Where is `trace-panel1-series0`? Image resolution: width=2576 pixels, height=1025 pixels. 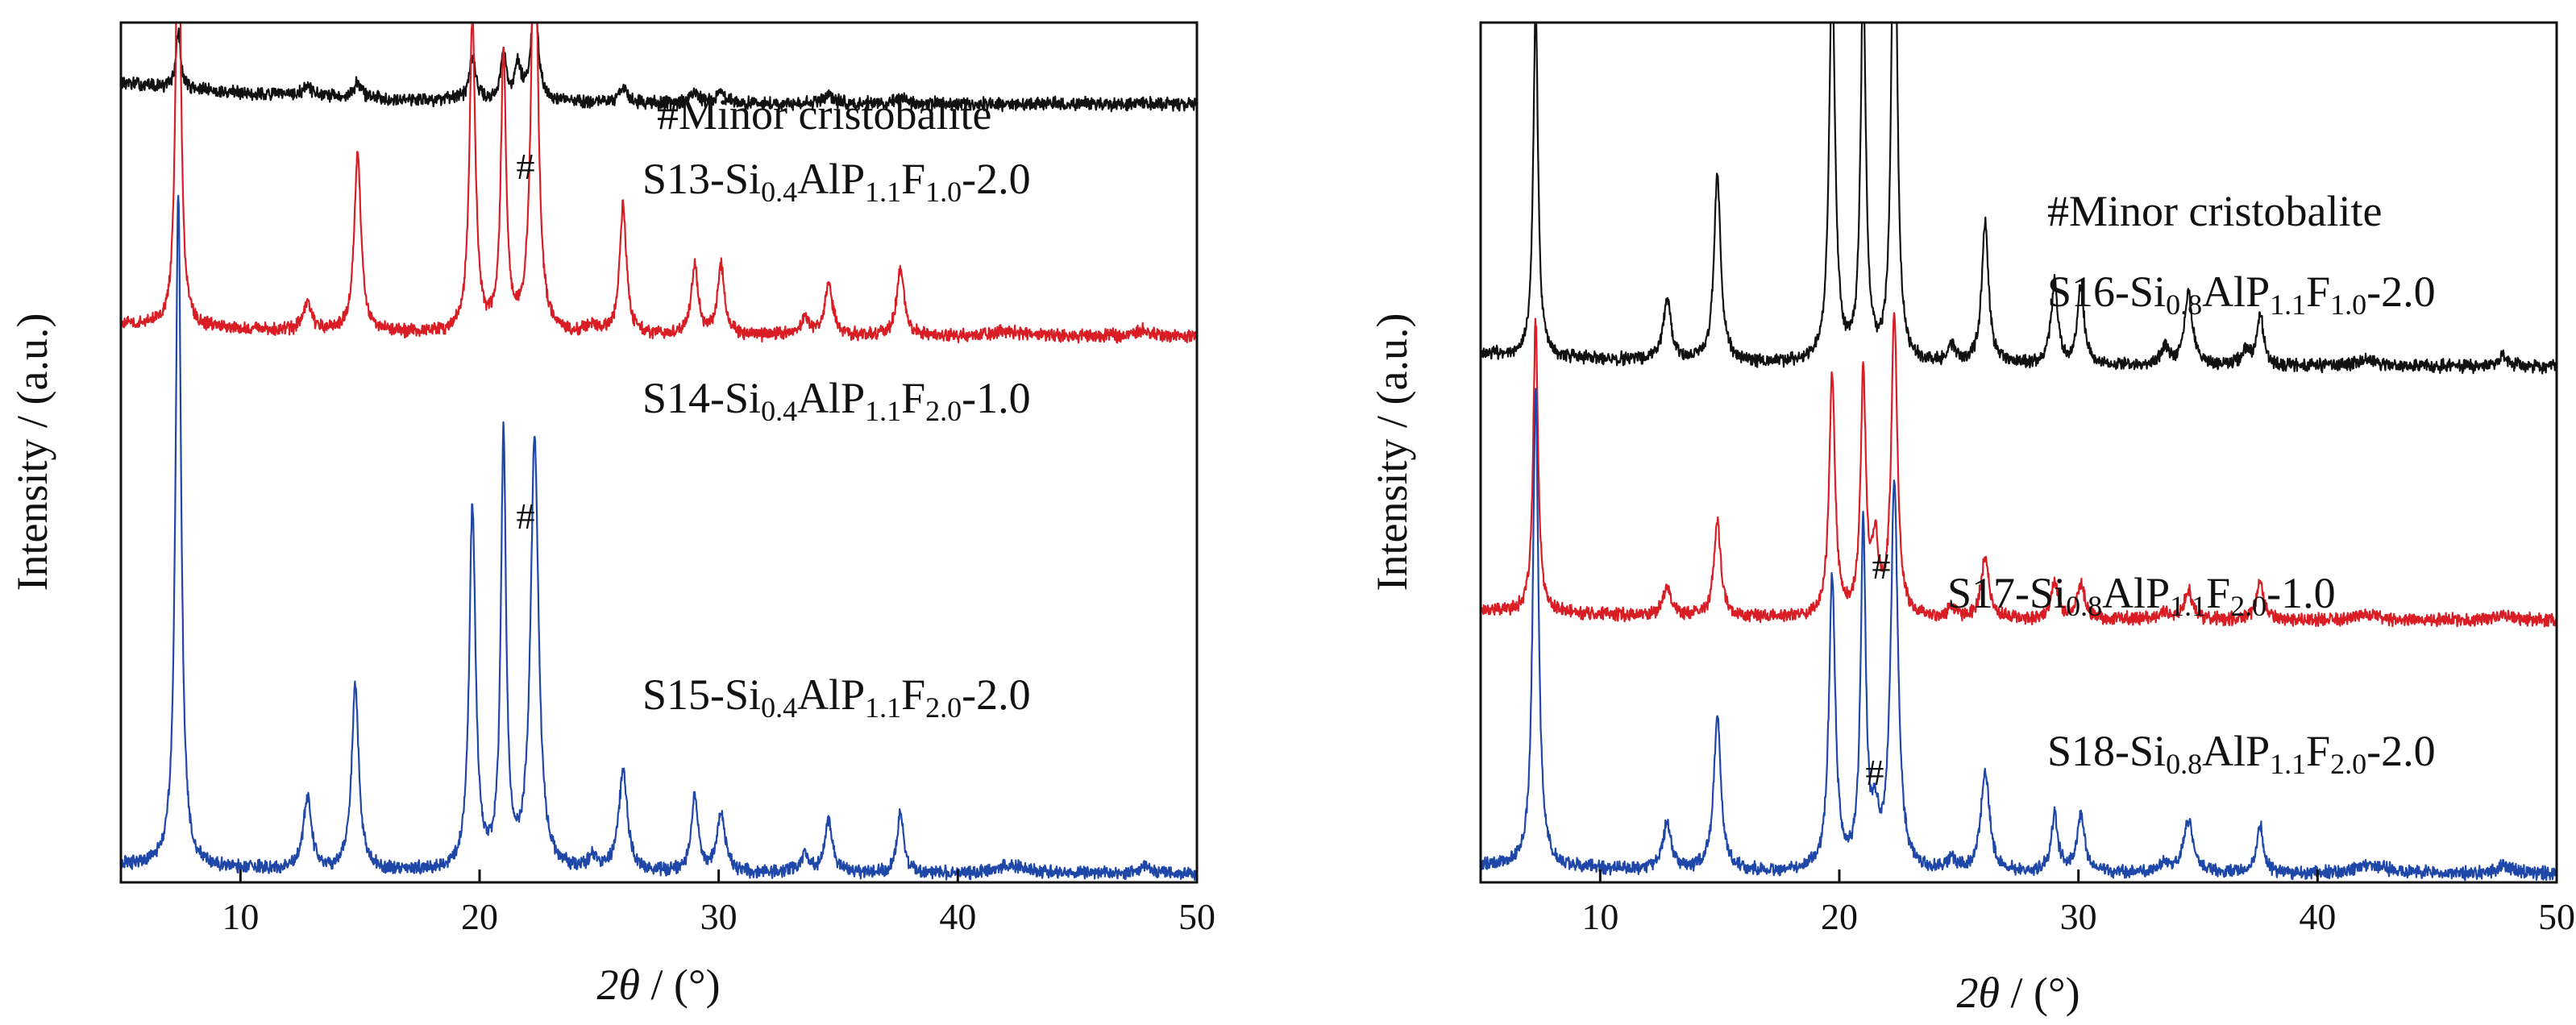 trace-panel1-series0 is located at coordinates (2019, 199).